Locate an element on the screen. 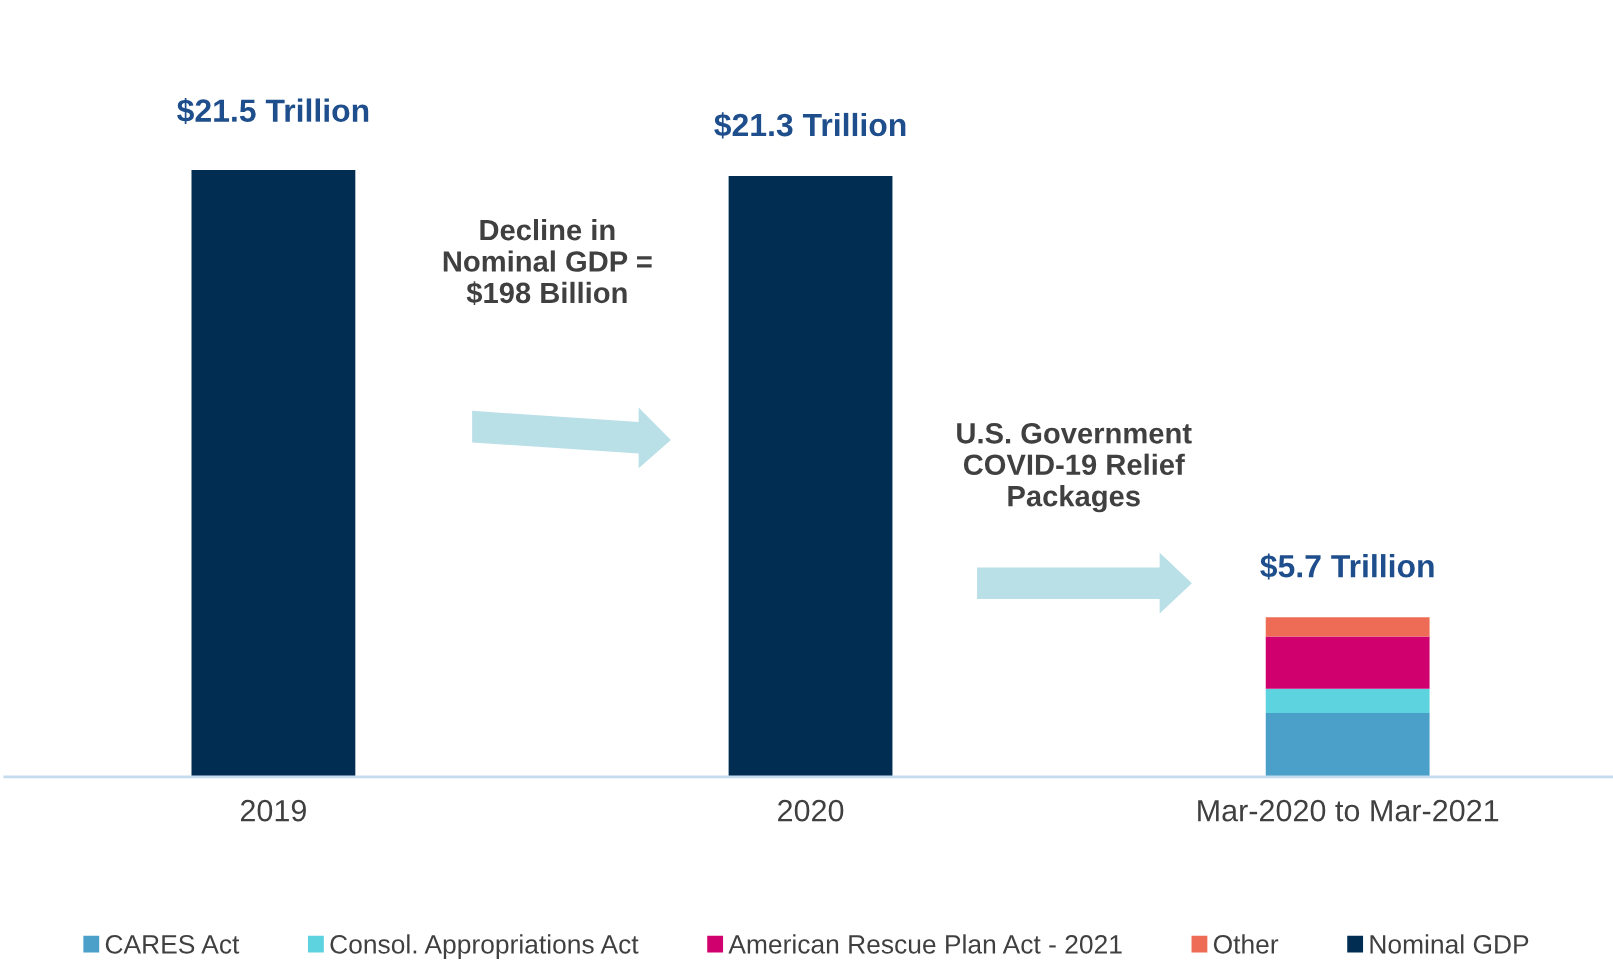 This screenshot has height=971, width=1613. legend-label: Nominal GDP is located at coordinates (1449, 944).